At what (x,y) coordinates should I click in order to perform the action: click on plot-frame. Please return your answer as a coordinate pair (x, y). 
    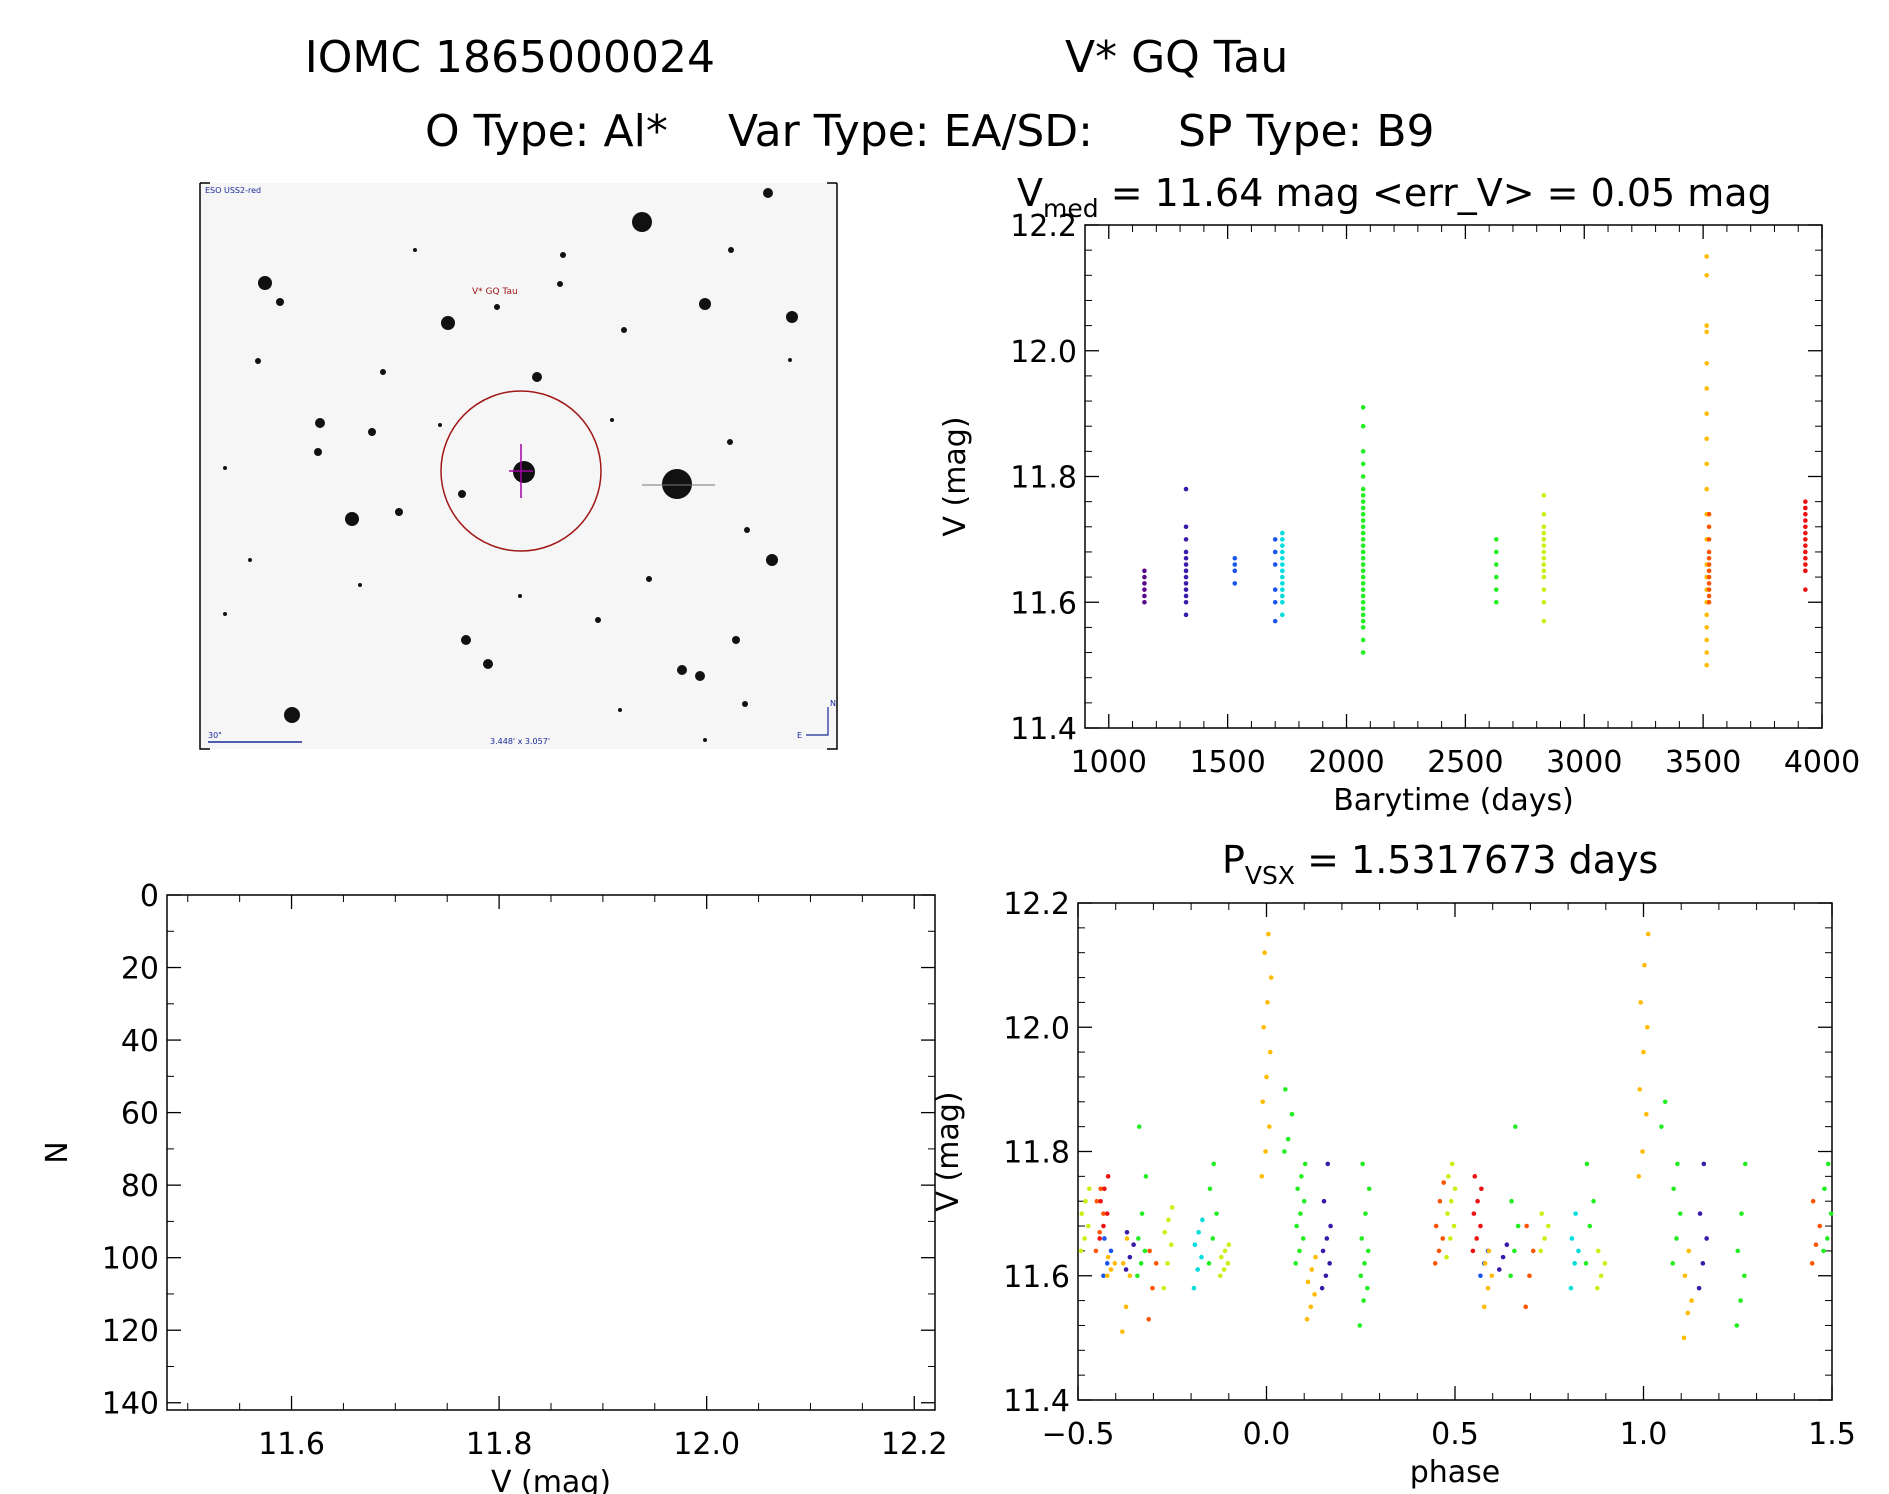
    Looking at the image, I should click on (1453, 476).